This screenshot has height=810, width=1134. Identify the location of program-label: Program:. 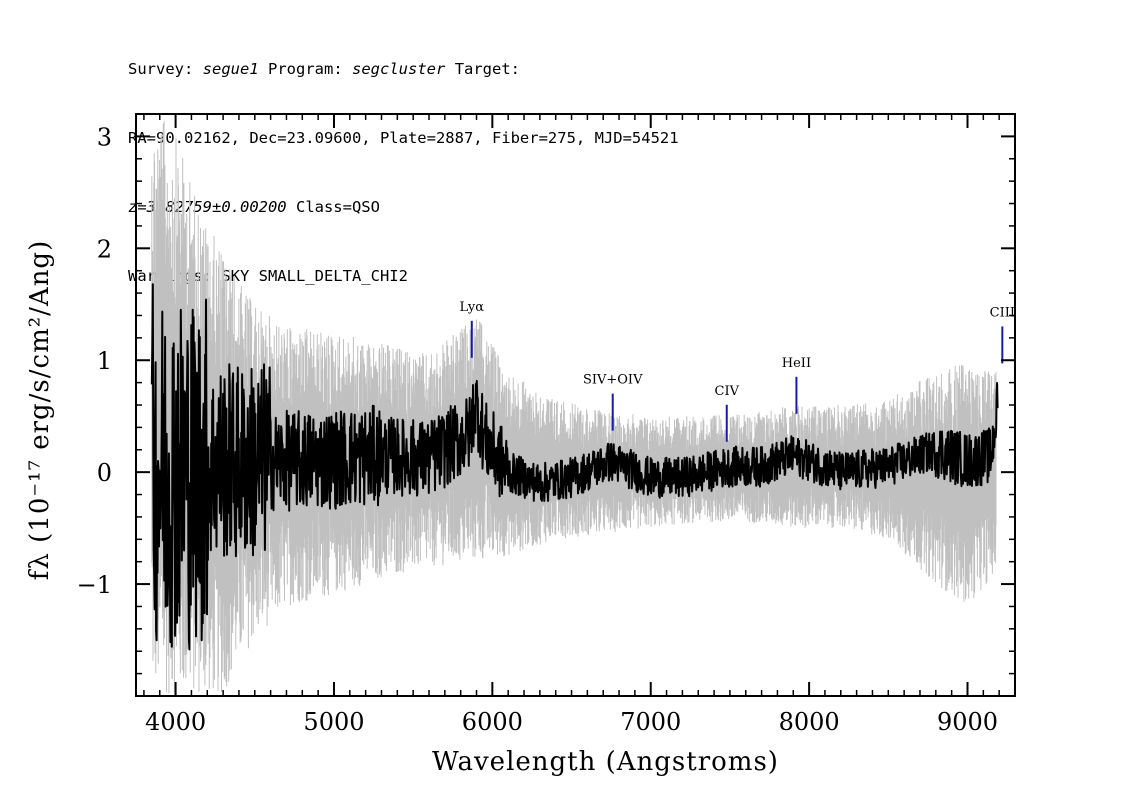
(305, 69).